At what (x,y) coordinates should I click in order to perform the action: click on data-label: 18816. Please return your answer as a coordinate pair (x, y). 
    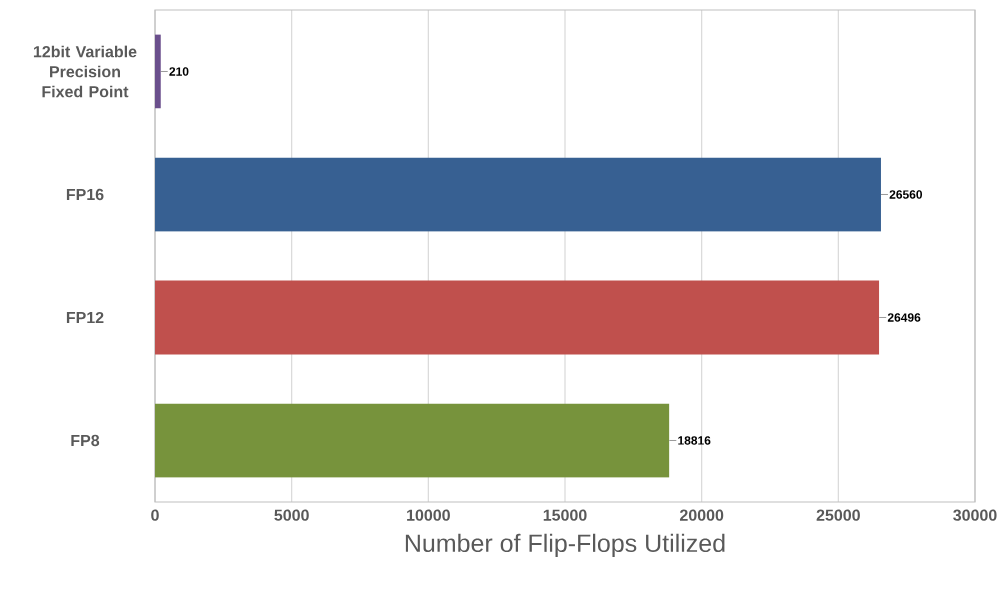
    Looking at the image, I should click on (694, 440).